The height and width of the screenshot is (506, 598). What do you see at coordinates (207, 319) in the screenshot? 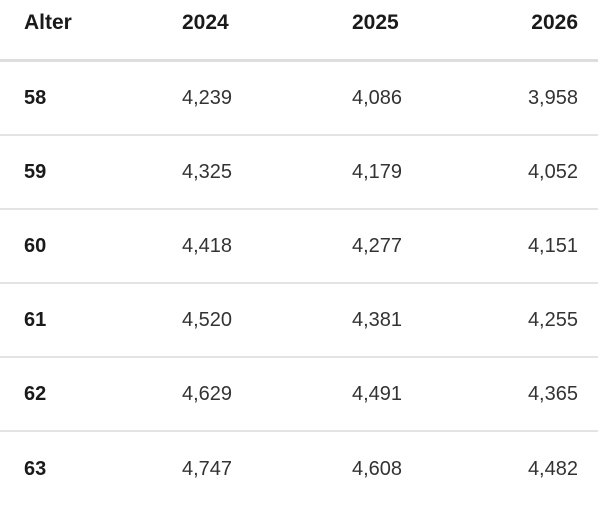
I see `value-cell-2024: 4,520` at bounding box center [207, 319].